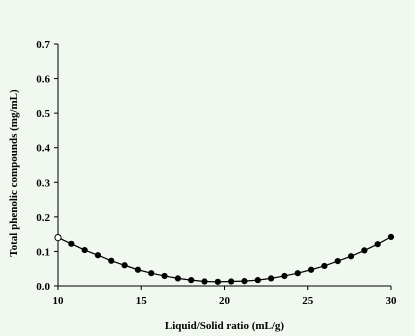  I want to click on y-axis-ticks: 0.0 0.1 0.2 0.3 0.4 0.5 0.6 0.7, so click(47, 166).